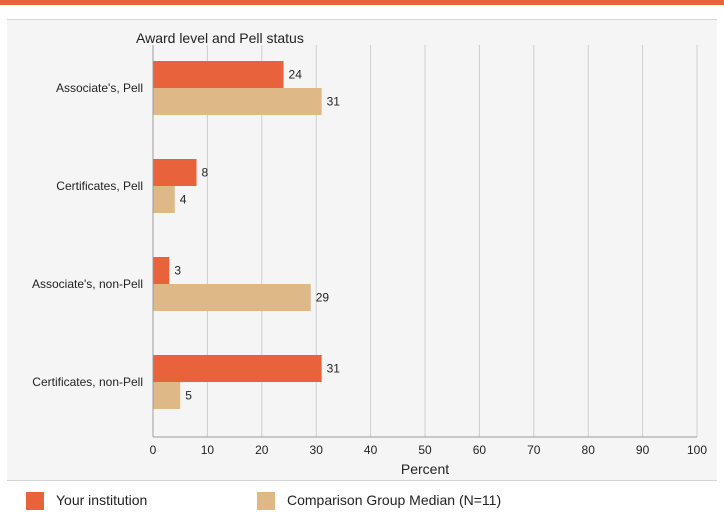 This screenshot has height=512, width=724. Describe the element at coordinates (205, 173) in the screenshot. I see `data-label-1-0: 8` at that location.